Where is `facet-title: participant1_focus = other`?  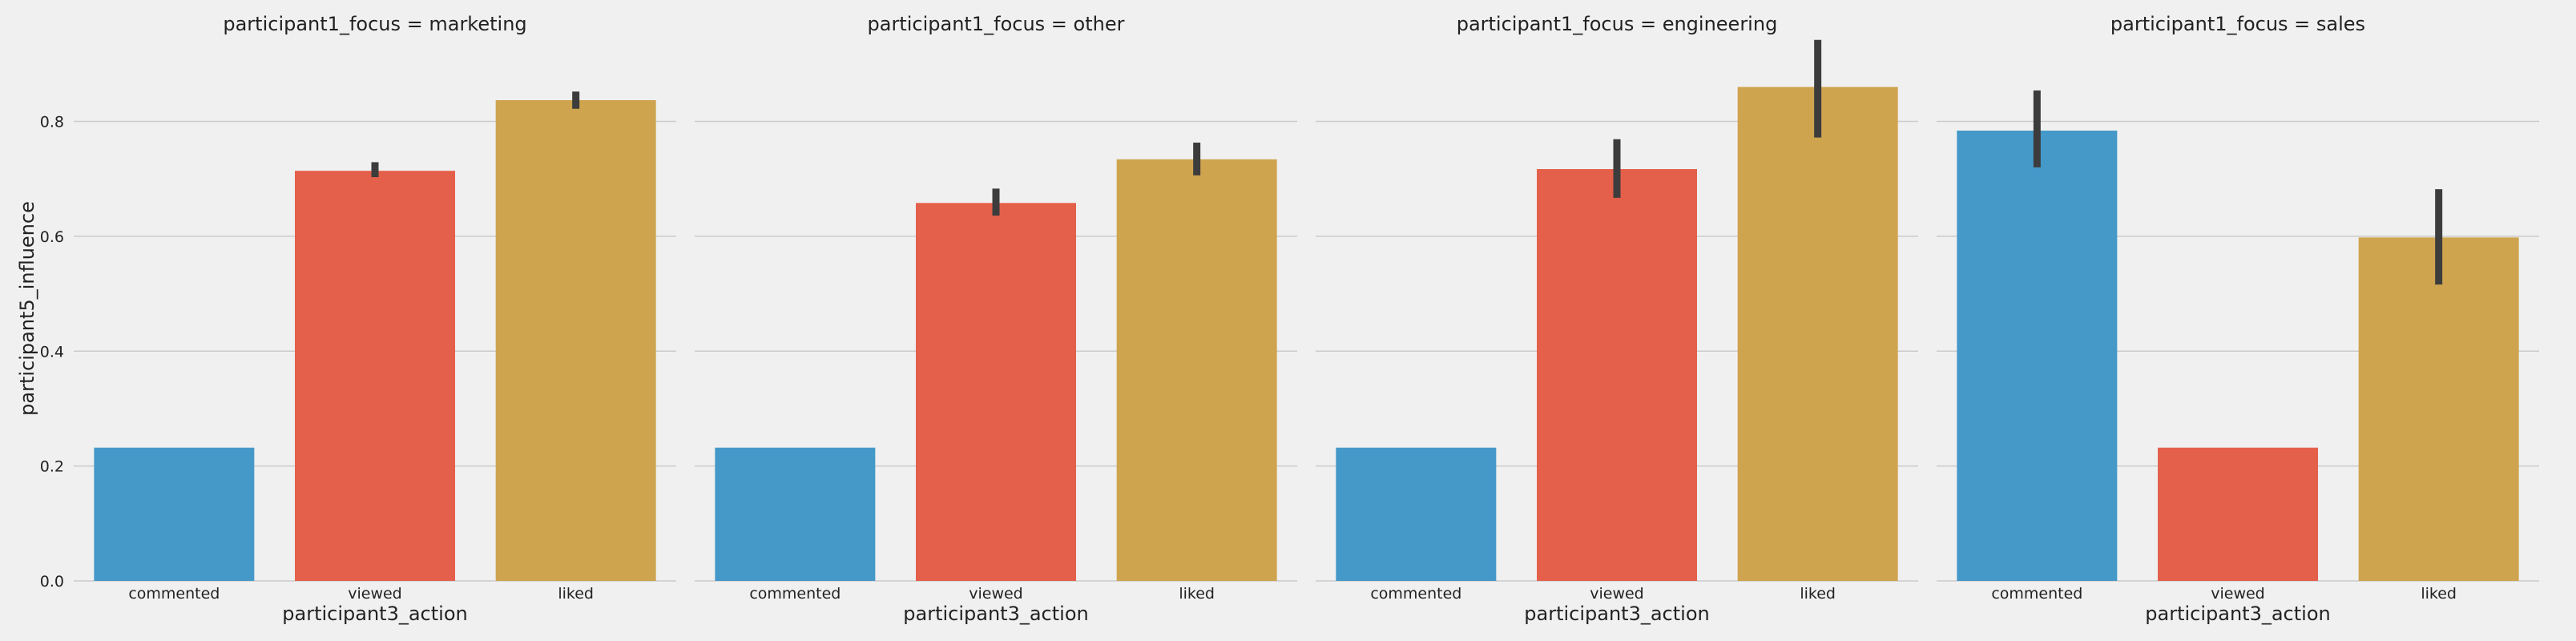 facet-title: participant1_focus = other is located at coordinates (996, 24).